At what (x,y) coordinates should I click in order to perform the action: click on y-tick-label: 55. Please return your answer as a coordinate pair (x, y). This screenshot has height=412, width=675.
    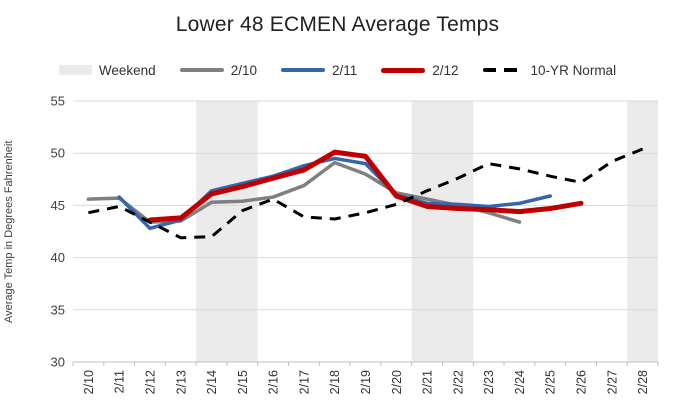
    Looking at the image, I should click on (58, 101).